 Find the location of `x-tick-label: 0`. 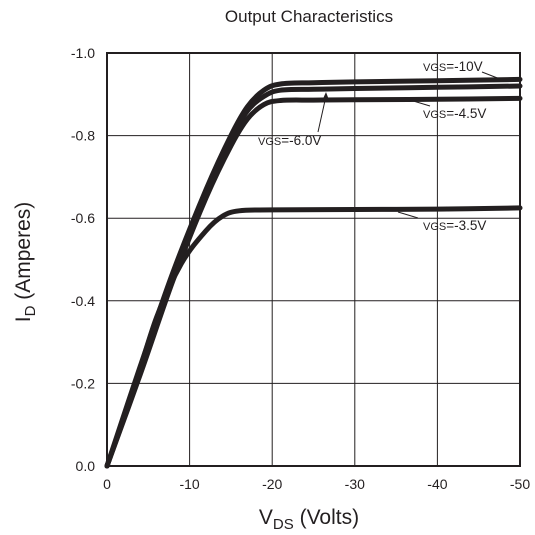

x-tick-label: 0 is located at coordinates (107, 484).